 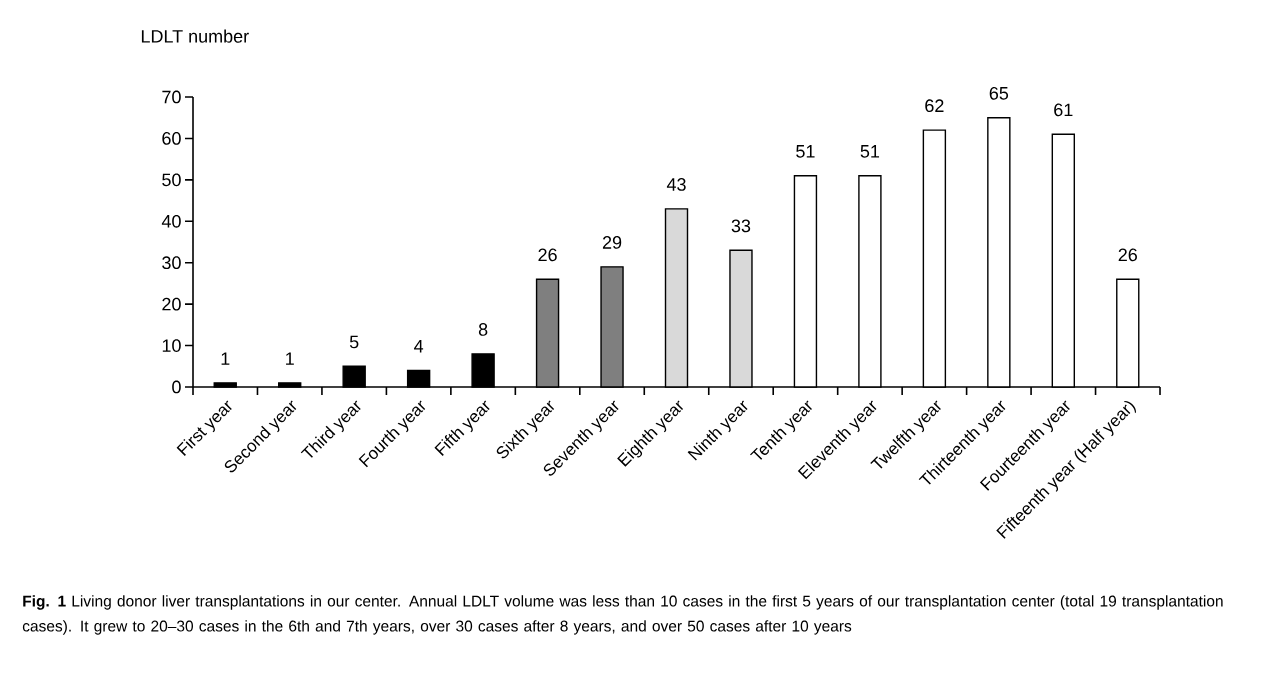 What do you see at coordinates (171, 138) in the screenshot?
I see `y-tick-label: 60` at bounding box center [171, 138].